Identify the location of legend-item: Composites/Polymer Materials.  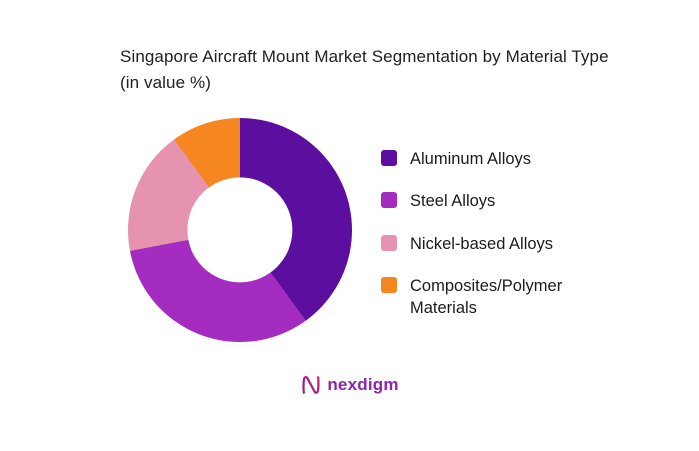
(490, 297).